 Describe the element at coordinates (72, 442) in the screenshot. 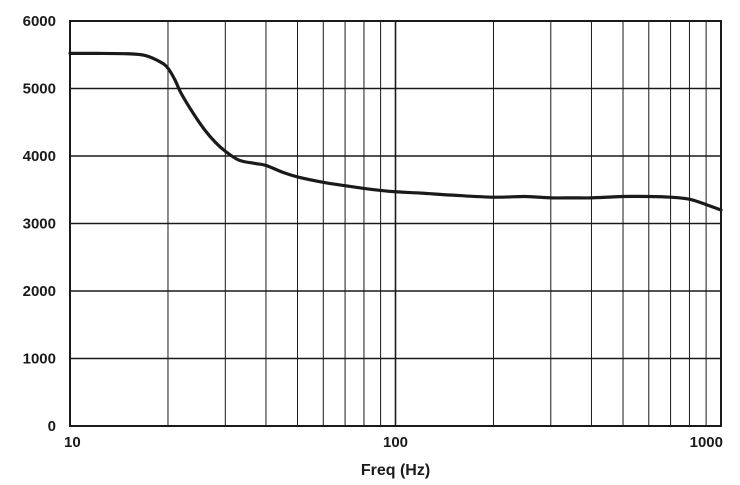

I see `x-tick-label: 10` at that location.